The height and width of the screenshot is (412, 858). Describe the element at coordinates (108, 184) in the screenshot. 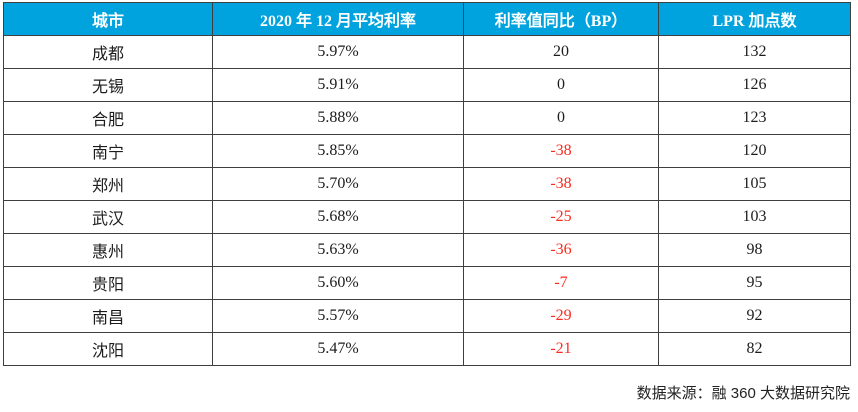

I see `cell-city: 郑州` at that location.